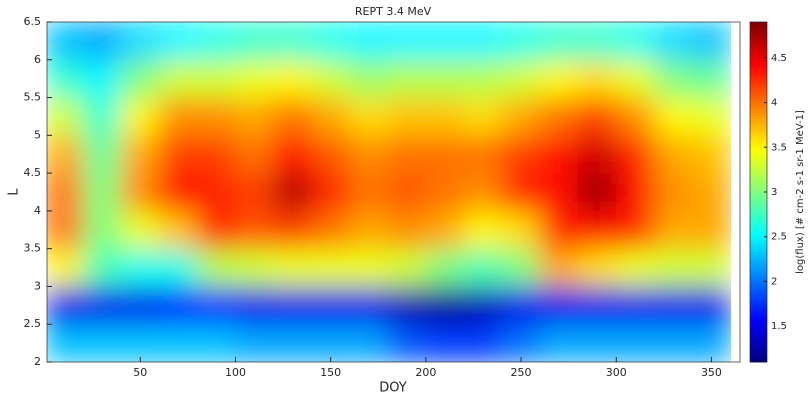  Describe the element at coordinates (779, 237) in the screenshot. I see `colorbar-tick-label: 2.5` at that location.